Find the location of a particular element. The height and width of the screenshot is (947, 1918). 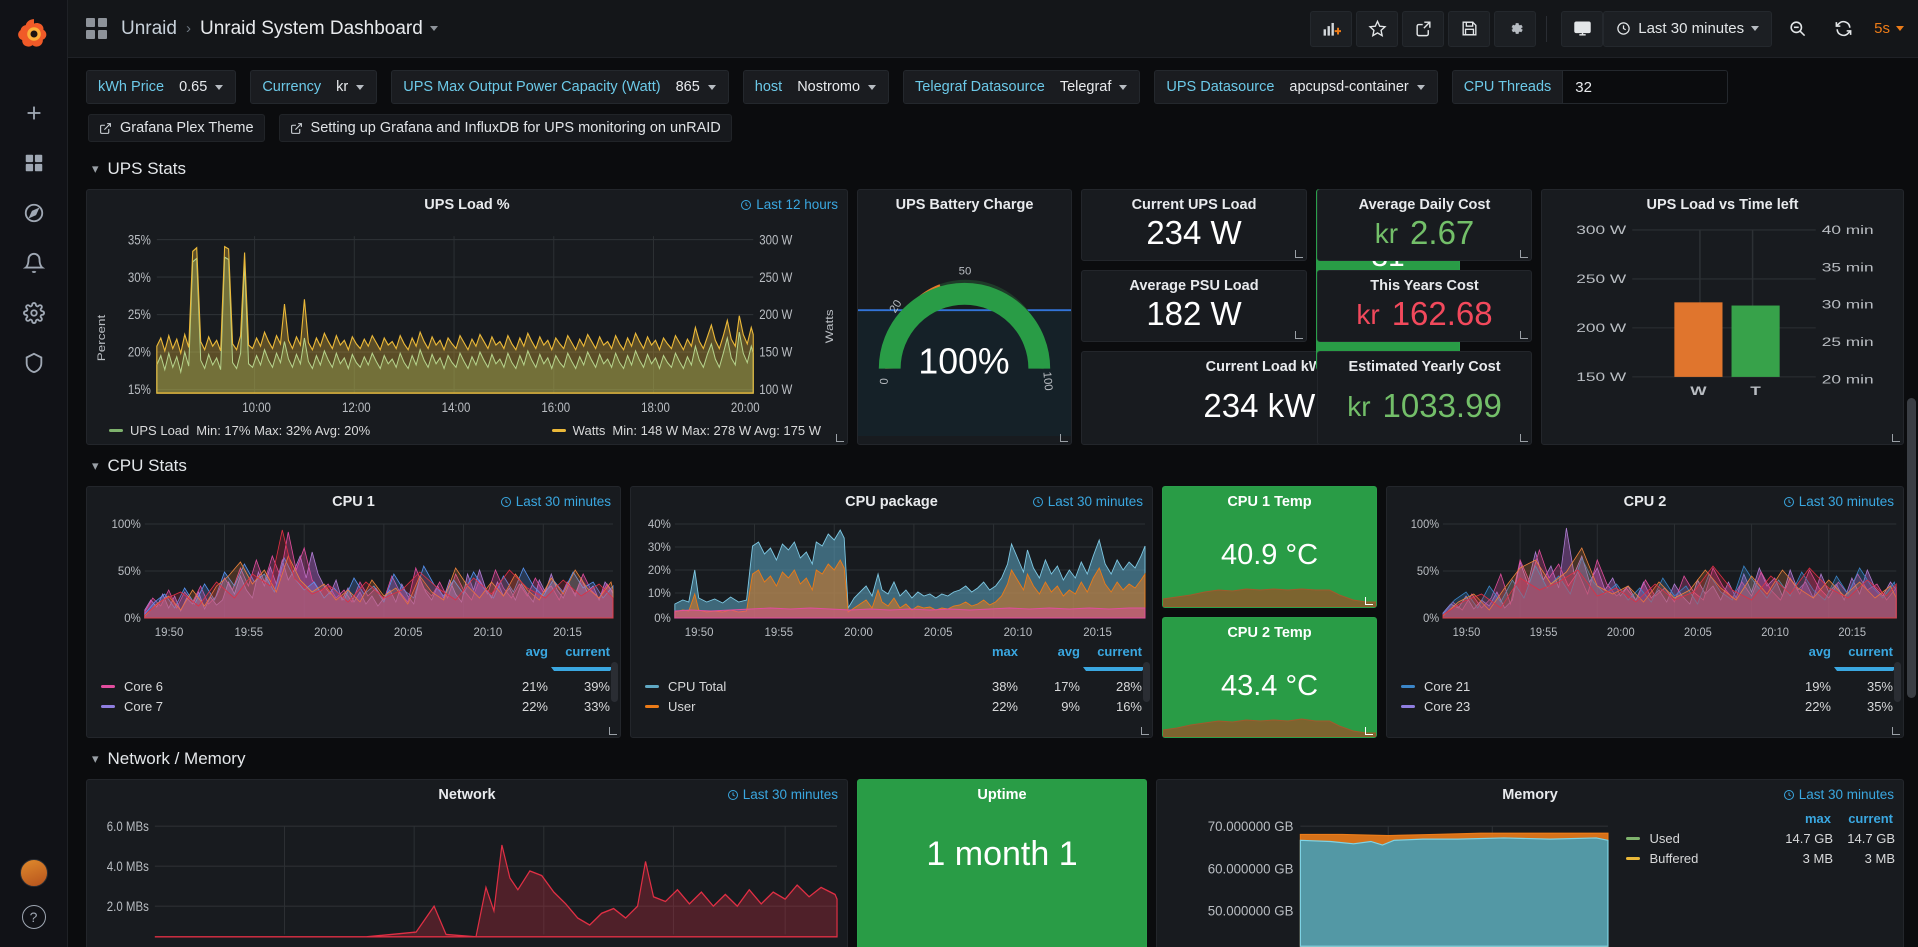

legend-item-user: User 22% 9% 16% is located at coordinates (893, 704).